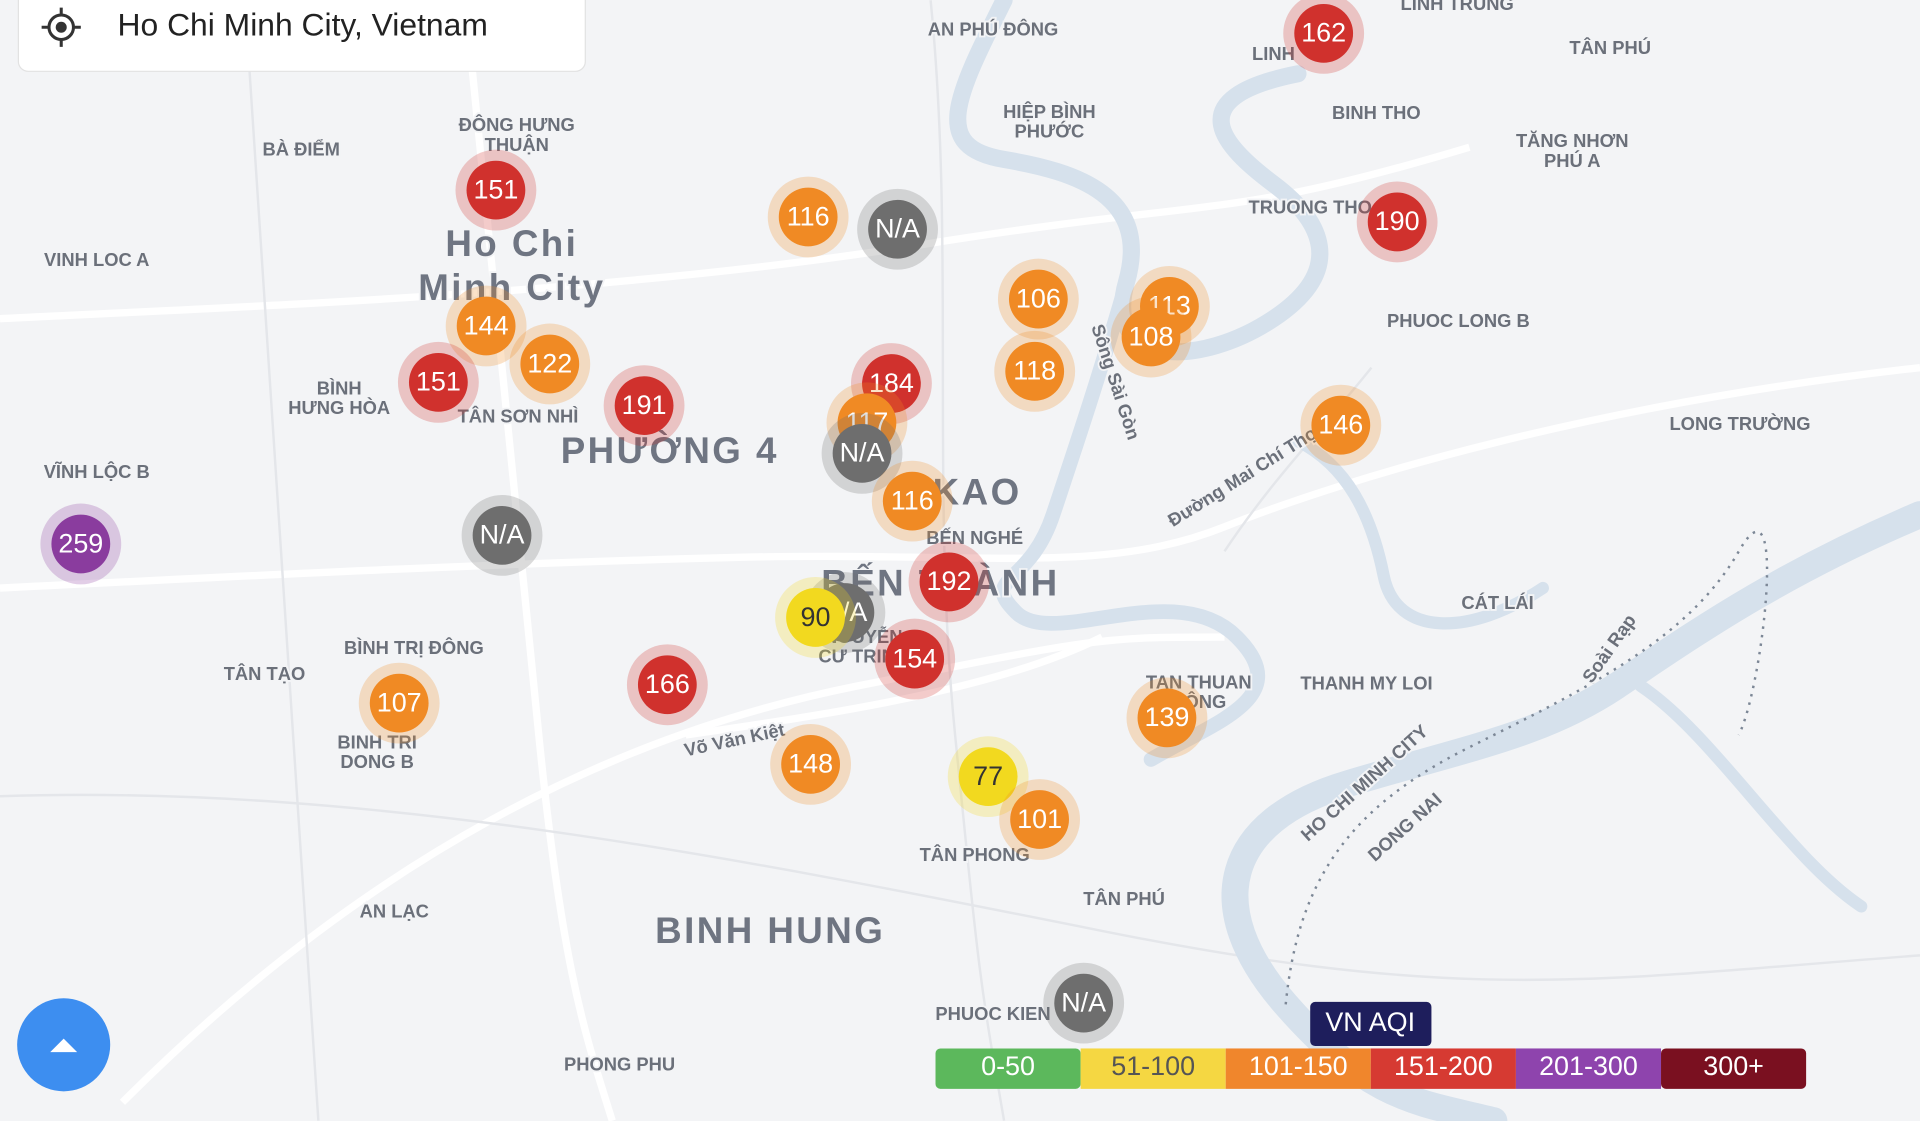 The width and height of the screenshot is (1920, 1121). I want to click on aqi-marker: 148, so click(811, 764).